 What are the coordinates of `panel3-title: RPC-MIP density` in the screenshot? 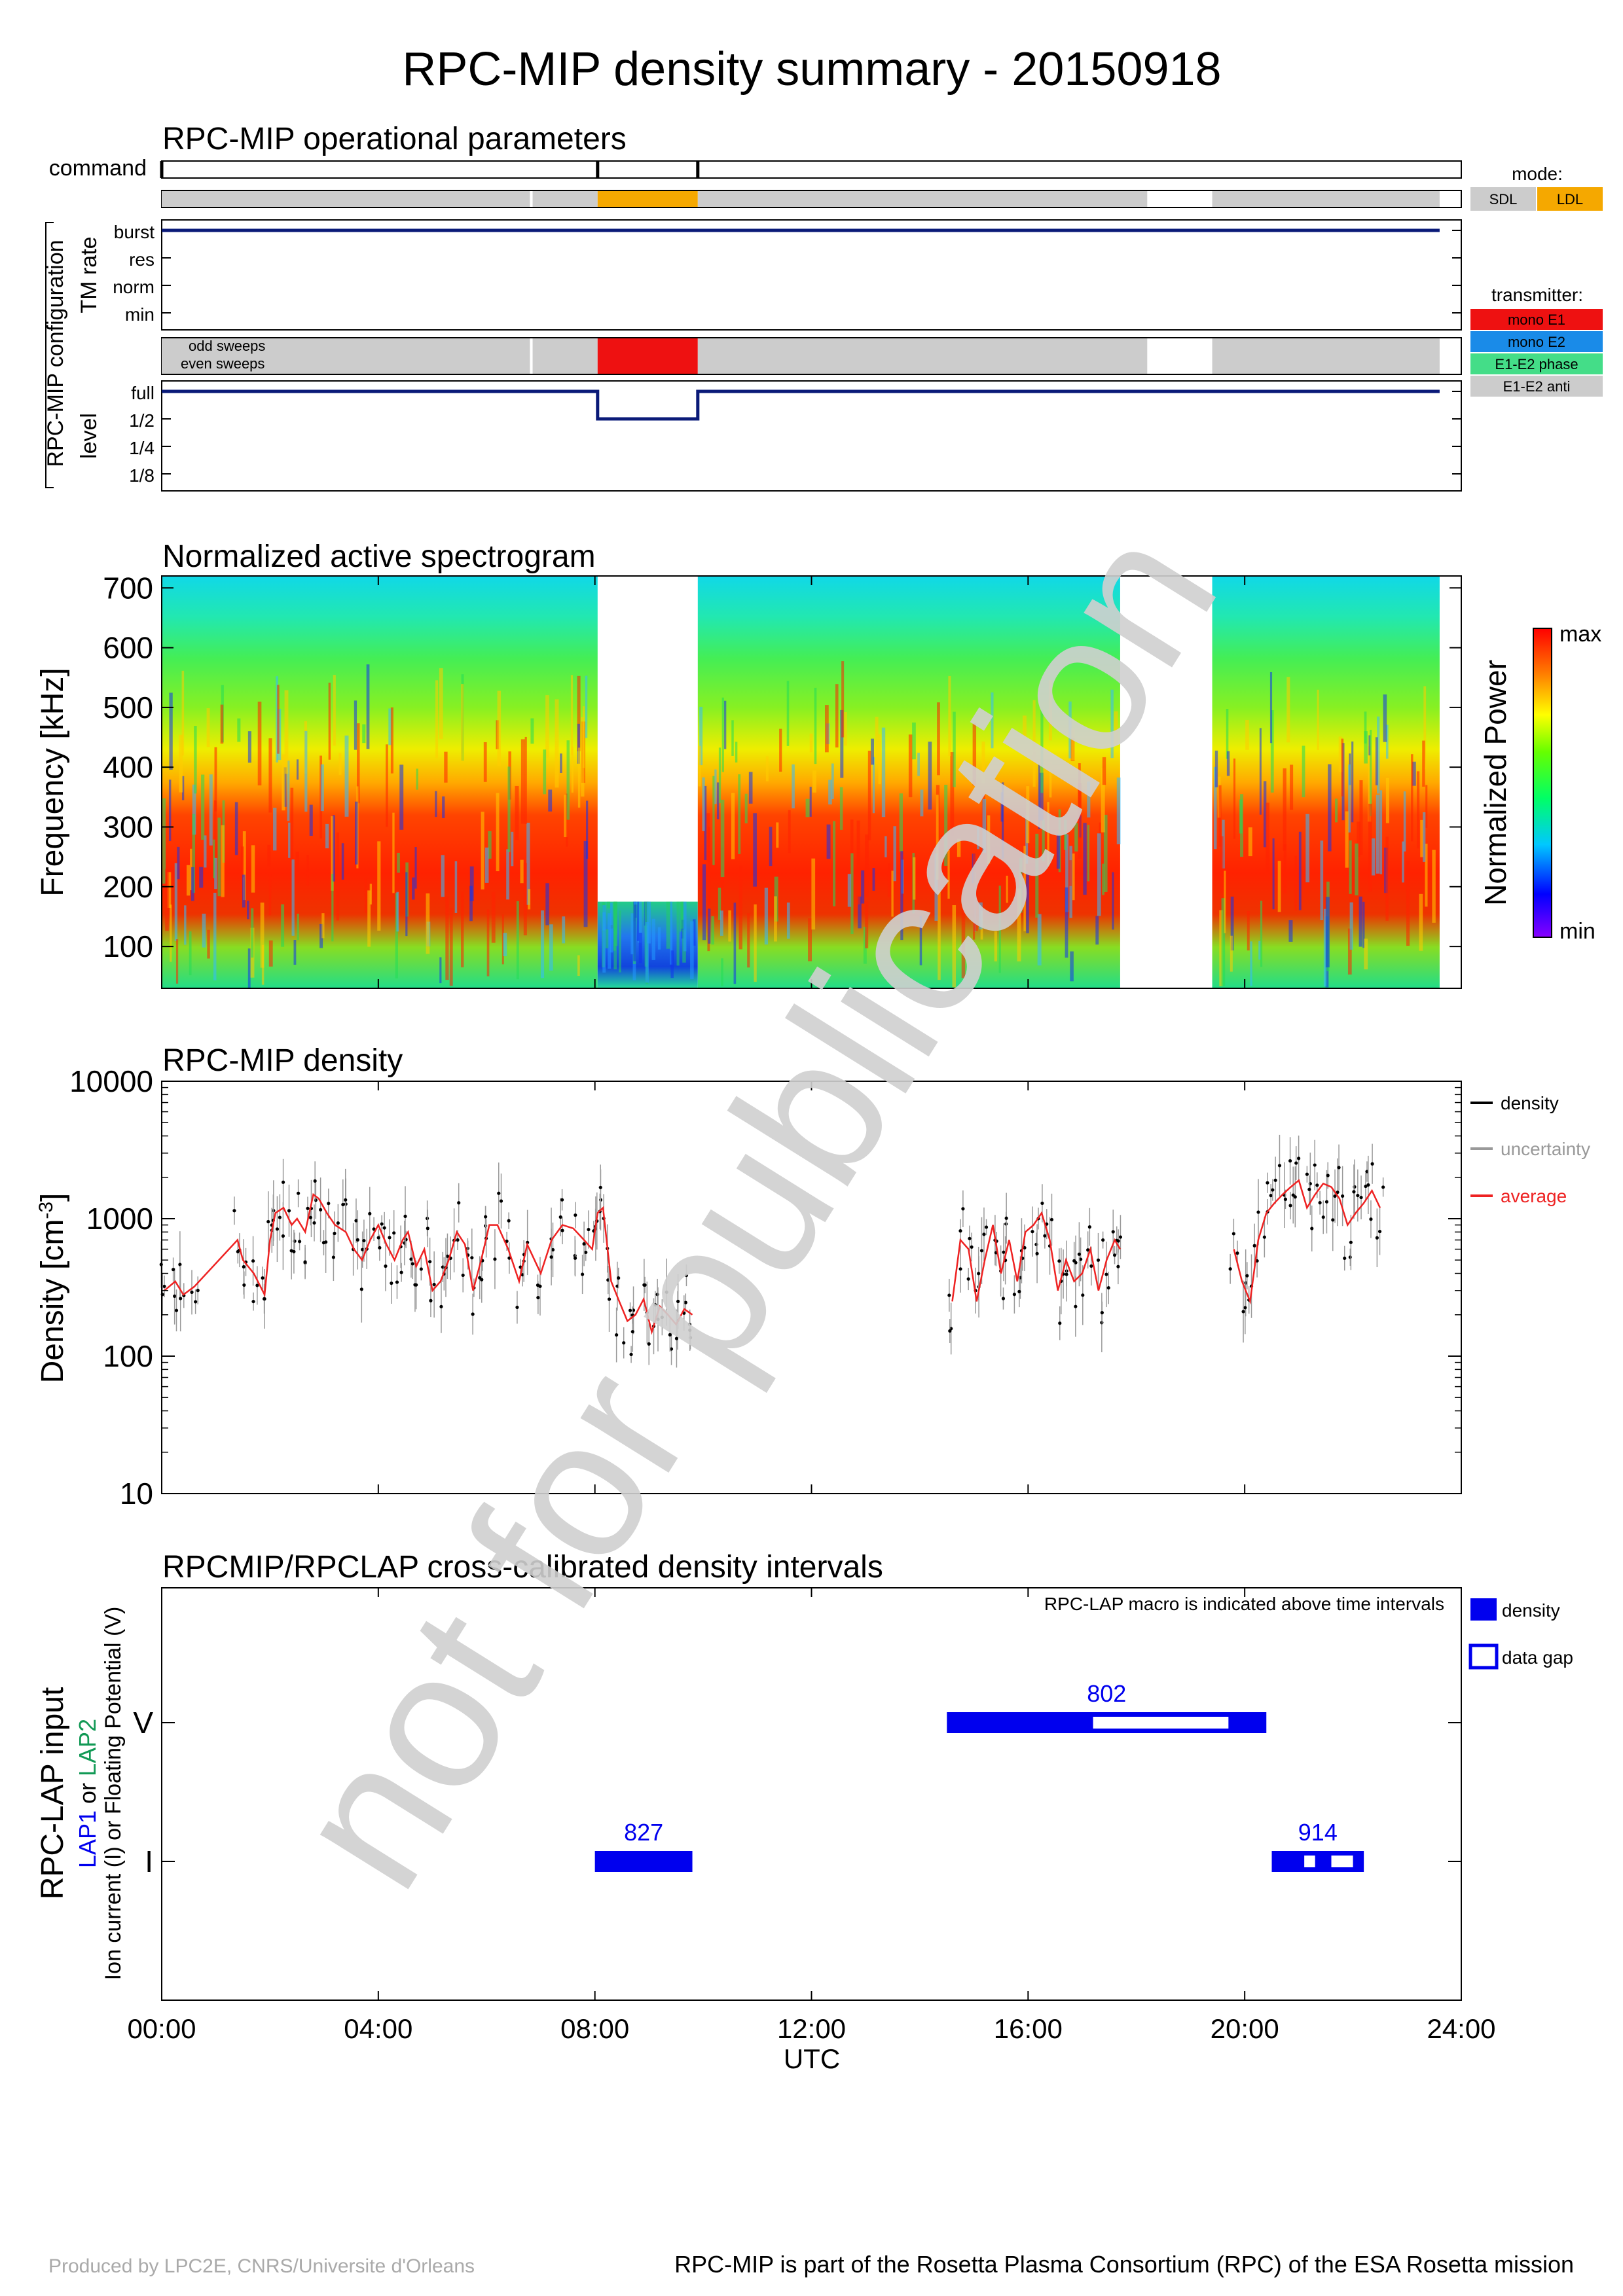 It's located at (282, 1060).